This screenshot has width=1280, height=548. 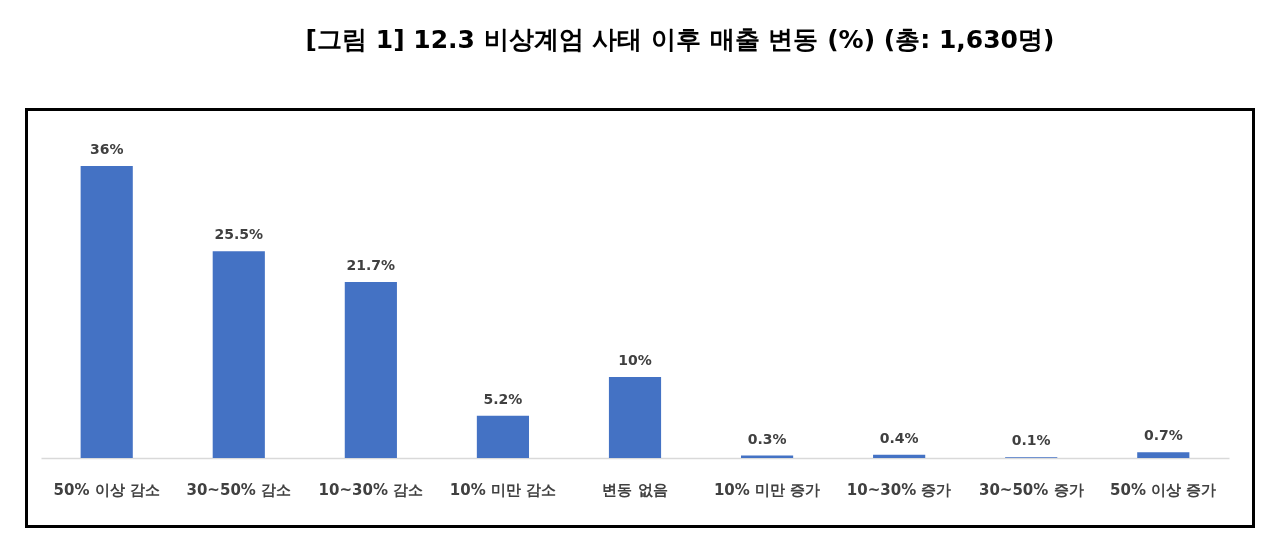 I want to click on x-tick-label: 50% 이상 감소, so click(x=106, y=489).